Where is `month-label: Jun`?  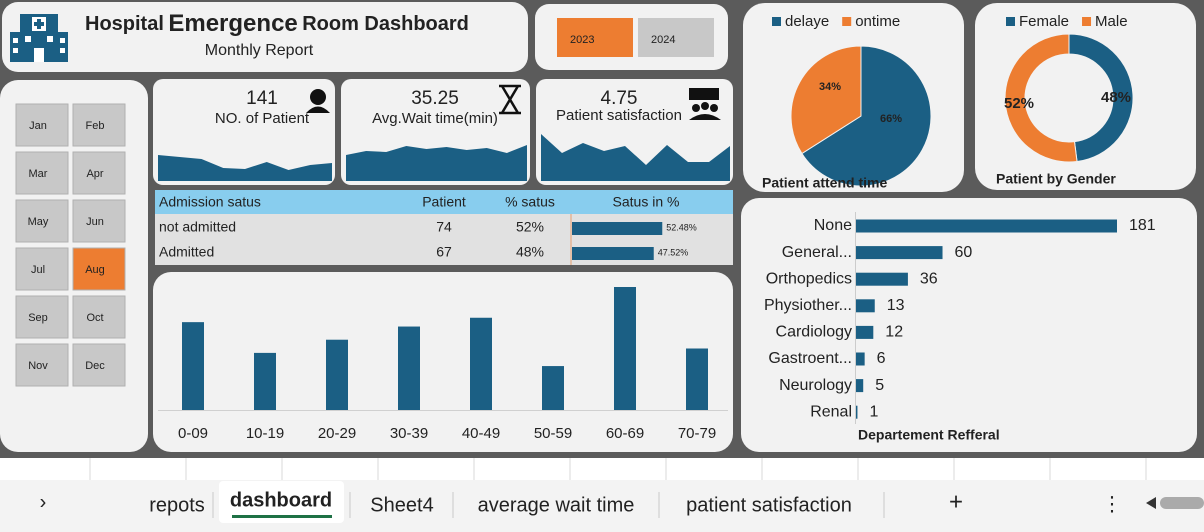
month-label: Jun is located at coordinates (95, 222).